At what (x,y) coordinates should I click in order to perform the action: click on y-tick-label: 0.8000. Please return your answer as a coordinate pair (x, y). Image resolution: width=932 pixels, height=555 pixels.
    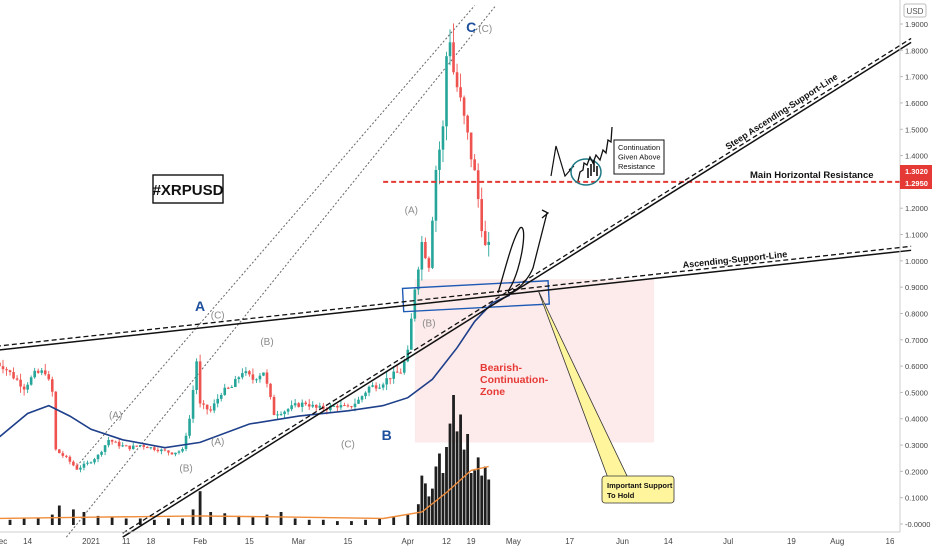
    Looking at the image, I should click on (916, 313).